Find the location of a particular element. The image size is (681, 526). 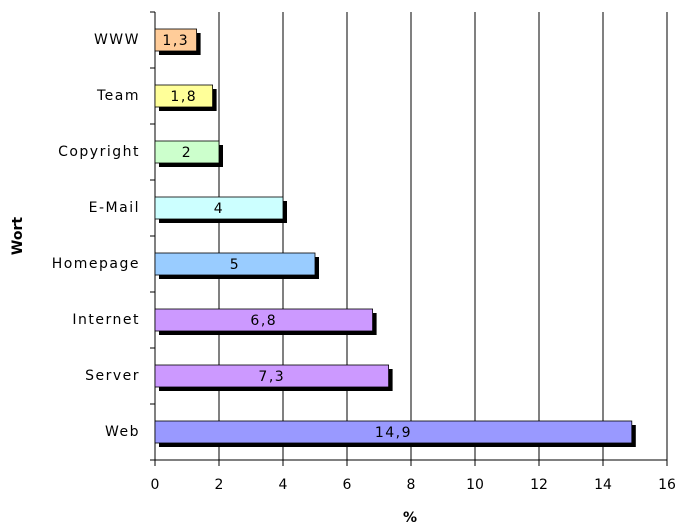

x-tick-label: 8 is located at coordinates (411, 485).